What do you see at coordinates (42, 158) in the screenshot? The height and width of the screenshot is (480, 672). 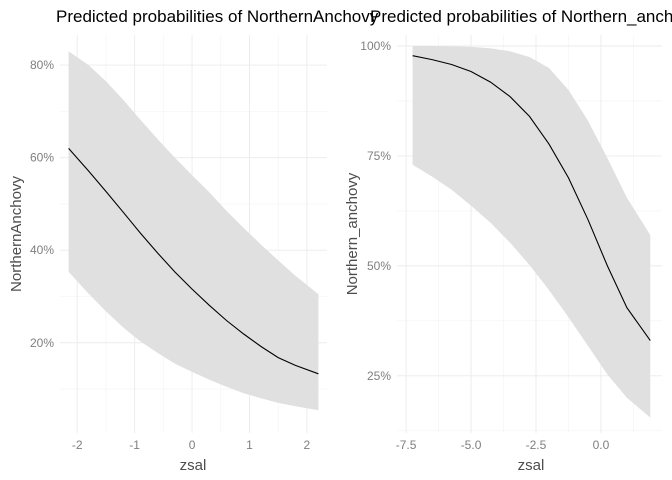 I see `y-tick-label: 60%` at bounding box center [42, 158].